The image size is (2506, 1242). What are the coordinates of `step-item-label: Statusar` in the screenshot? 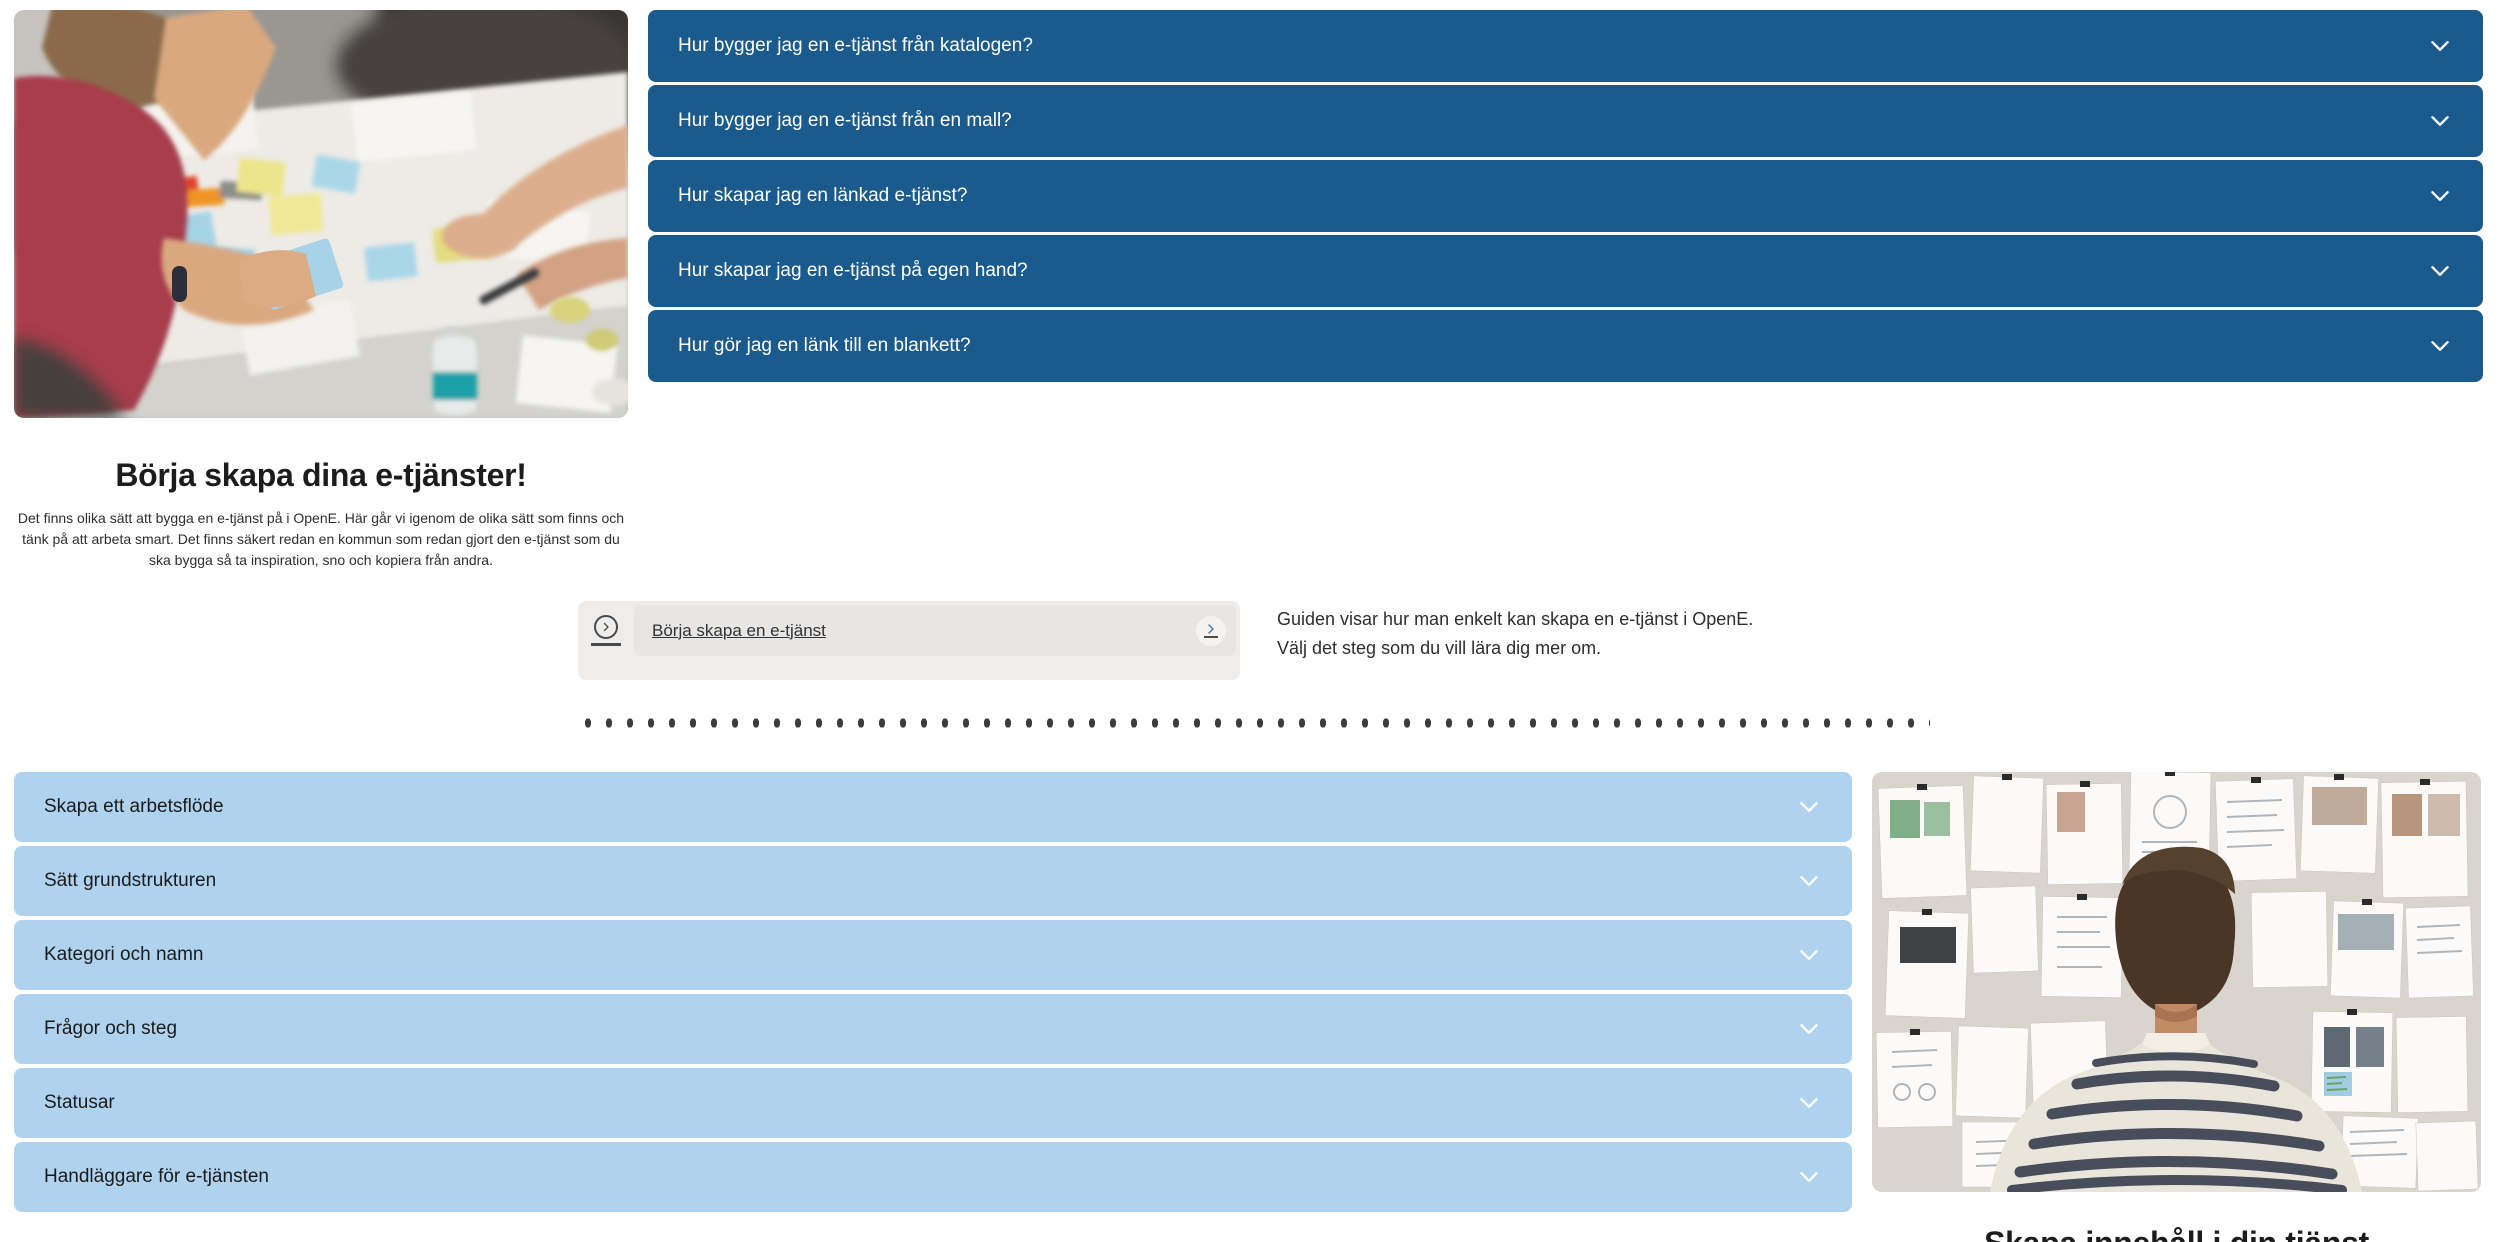 It's located at (79, 1102).